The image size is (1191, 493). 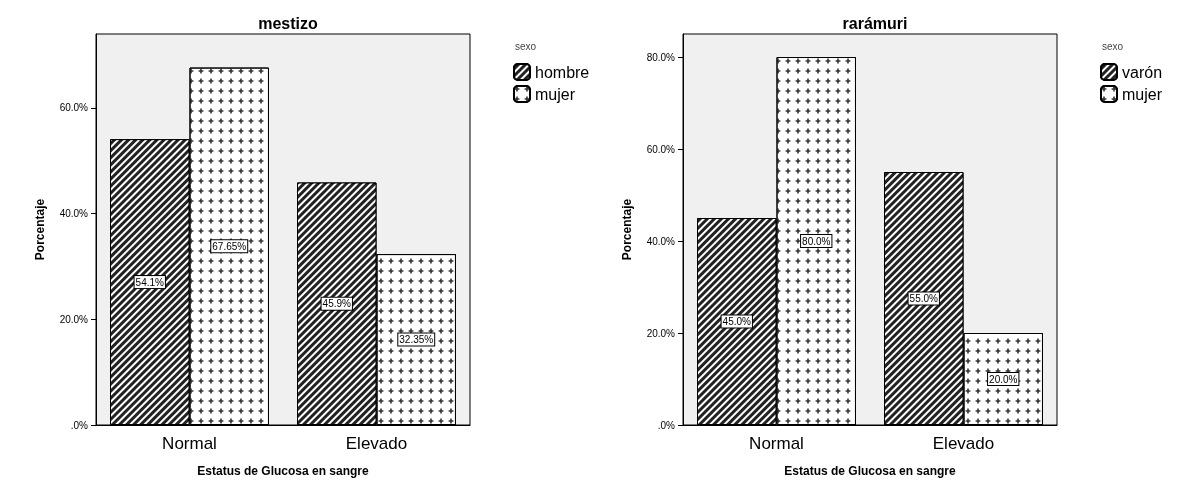 What do you see at coordinates (337, 304) in the screenshot?
I see `data-label: 45.9%` at bounding box center [337, 304].